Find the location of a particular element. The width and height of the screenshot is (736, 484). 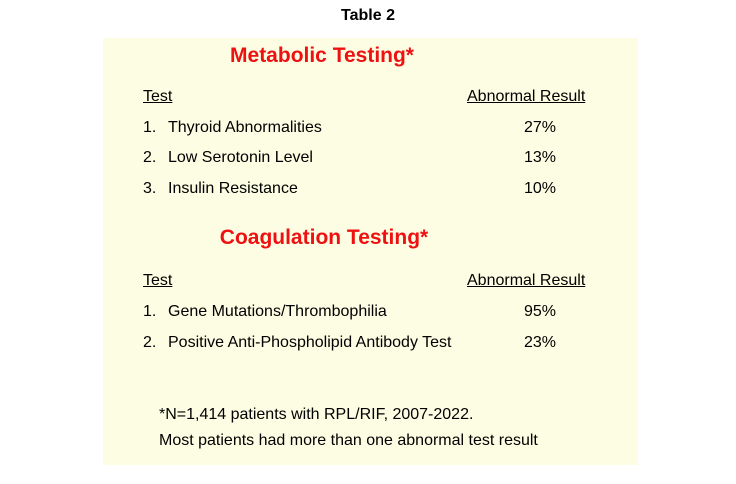

row-number: 3. is located at coordinates (150, 188).